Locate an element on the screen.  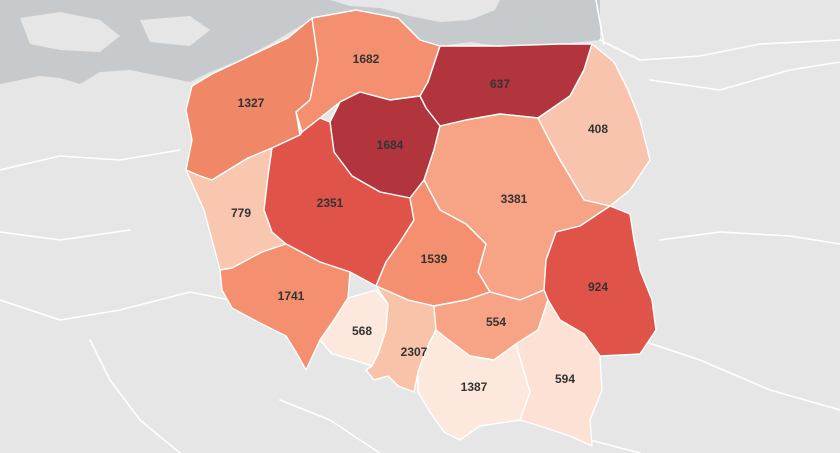
label-lubuskie: 779 is located at coordinates (241, 213).